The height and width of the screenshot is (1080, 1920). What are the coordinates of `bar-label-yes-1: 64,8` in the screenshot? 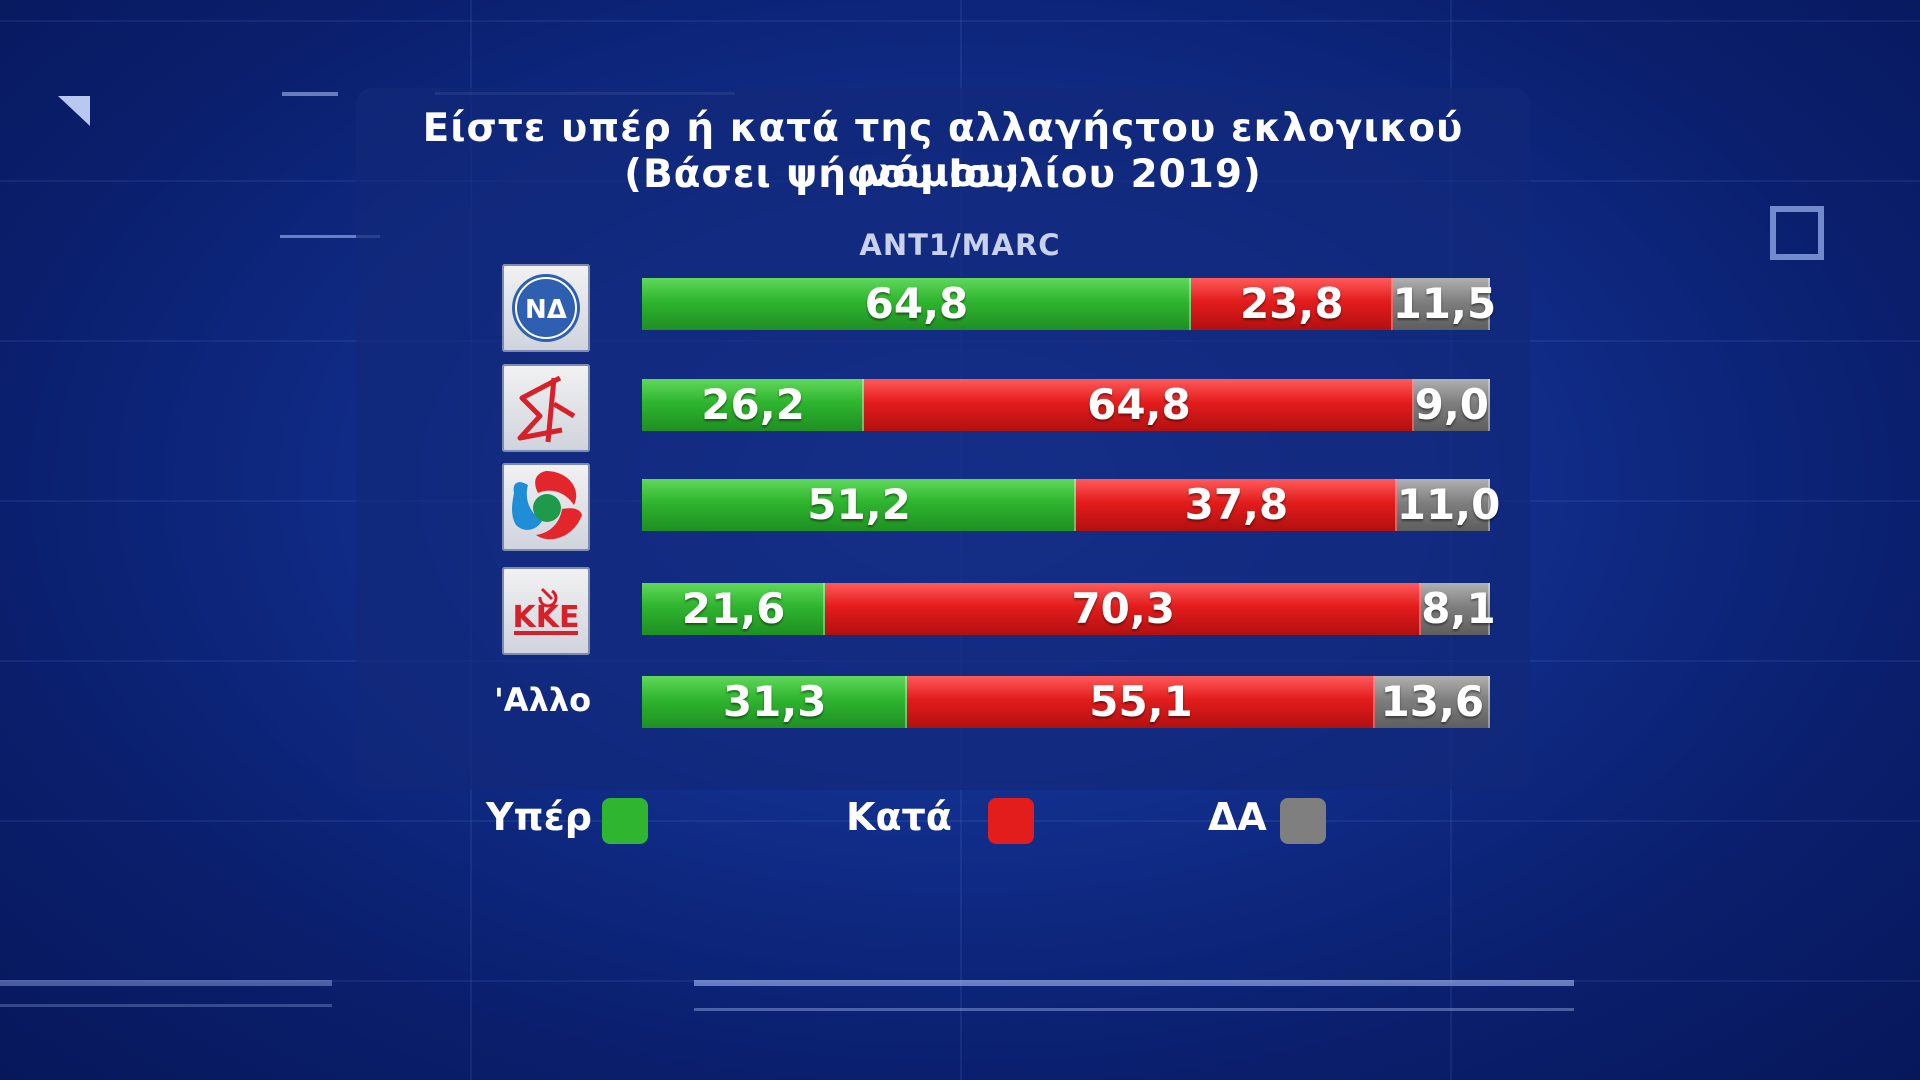 It's located at (916, 303).